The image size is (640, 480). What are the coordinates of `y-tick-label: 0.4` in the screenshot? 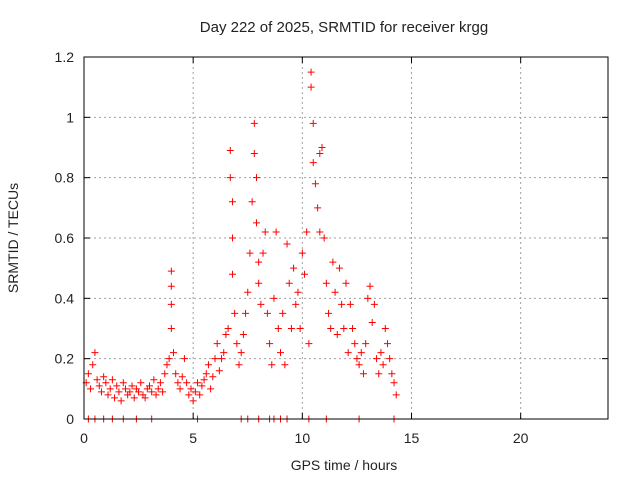 It's located at (65, 298).